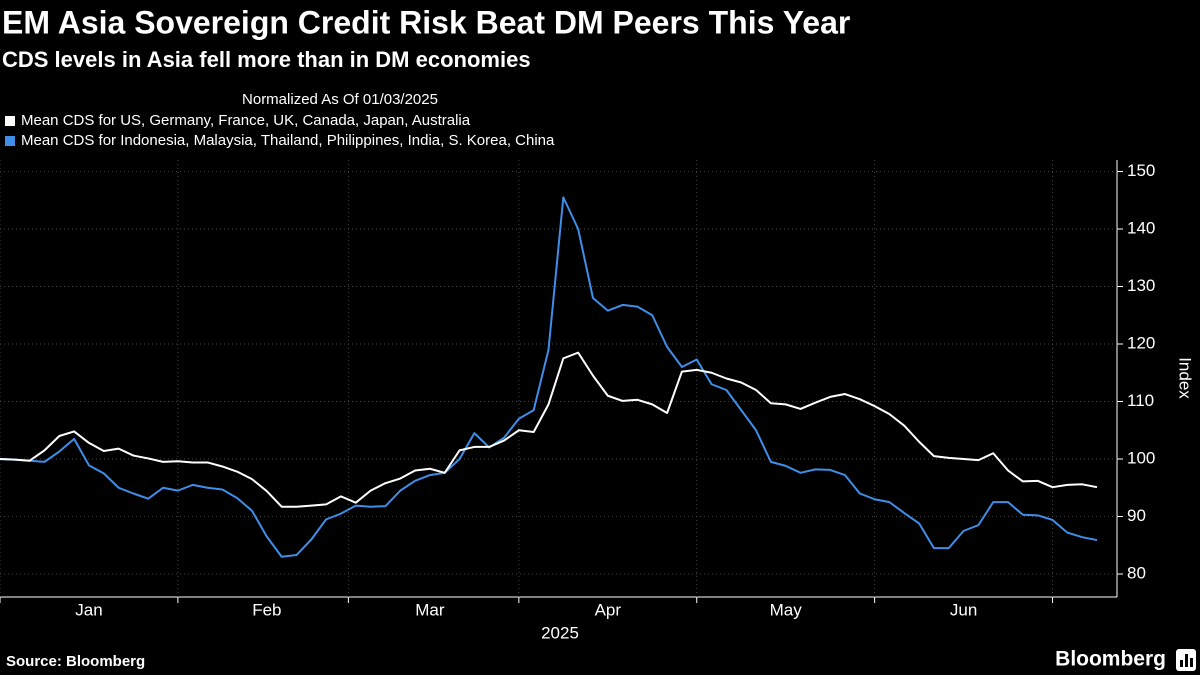 The image size is (1200, 675). What do you see at coordinates (1141, 285) in the screenshot?
I see `y-tick-label: 130` at bounding box center [1141, 285].